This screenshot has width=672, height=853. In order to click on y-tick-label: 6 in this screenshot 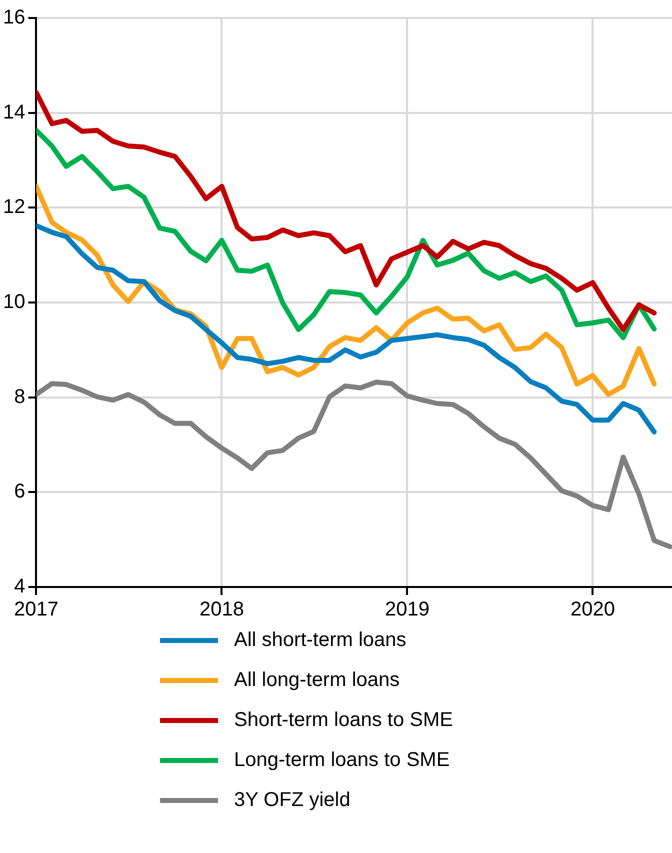, I will do `click(20, 491)`.